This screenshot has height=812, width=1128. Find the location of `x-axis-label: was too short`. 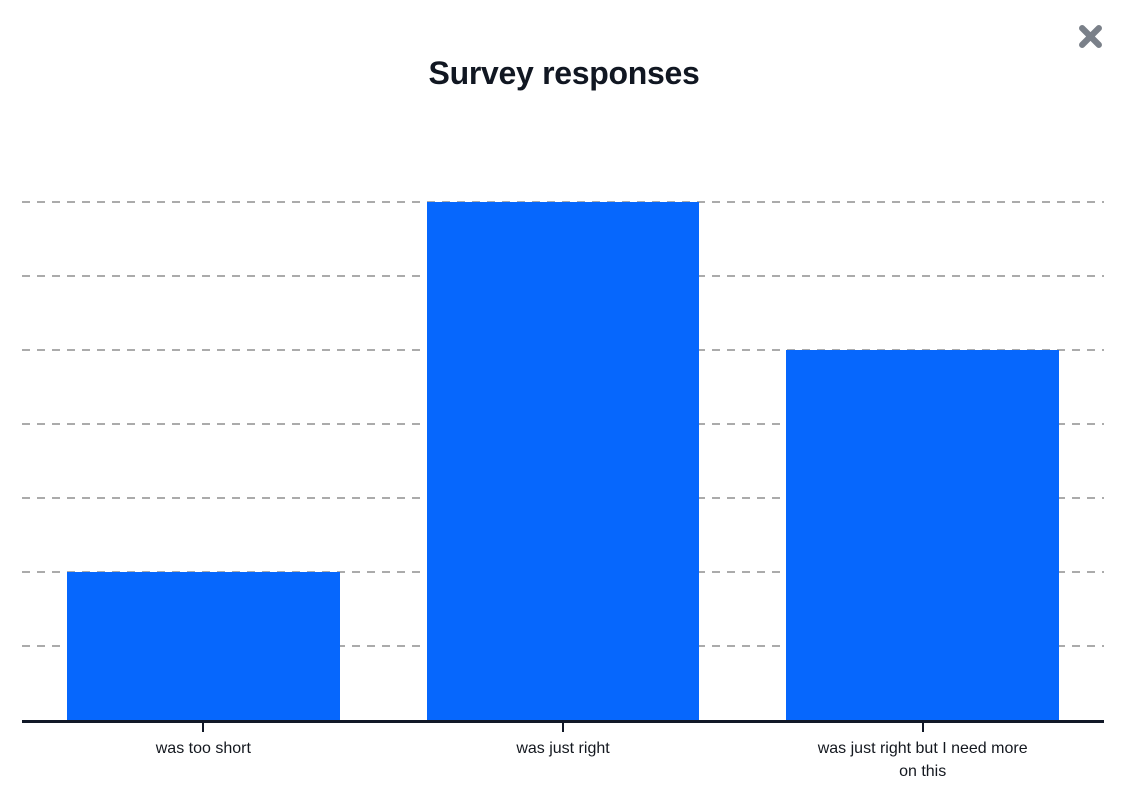

x-axis-label: was too short is located at coordinates (203, 748).